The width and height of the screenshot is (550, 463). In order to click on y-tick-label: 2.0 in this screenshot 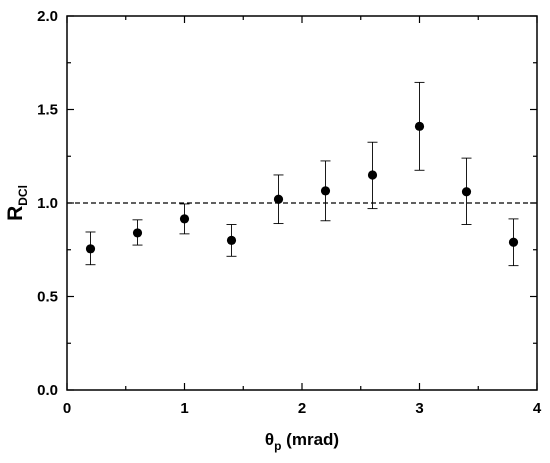, I will do `click(47, 16)`.